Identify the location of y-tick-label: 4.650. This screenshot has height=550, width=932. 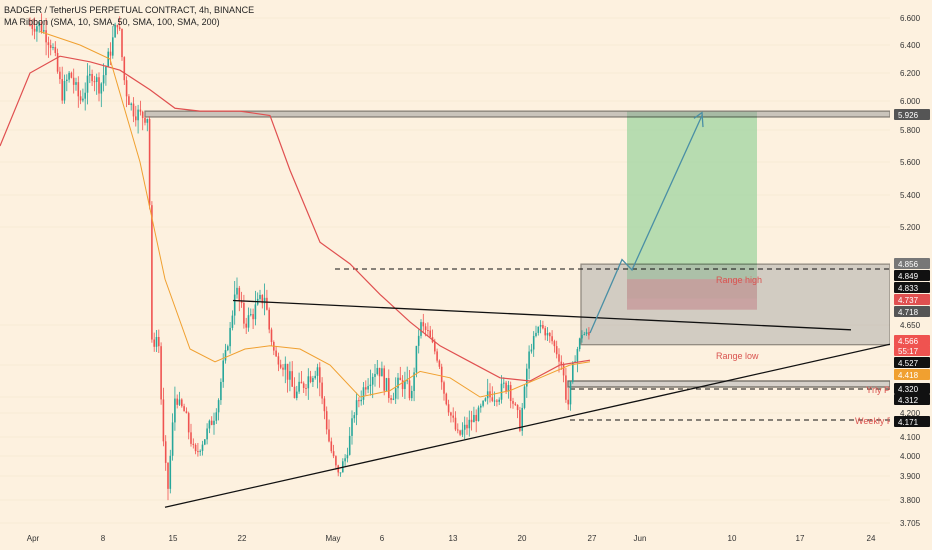
(910, 325).